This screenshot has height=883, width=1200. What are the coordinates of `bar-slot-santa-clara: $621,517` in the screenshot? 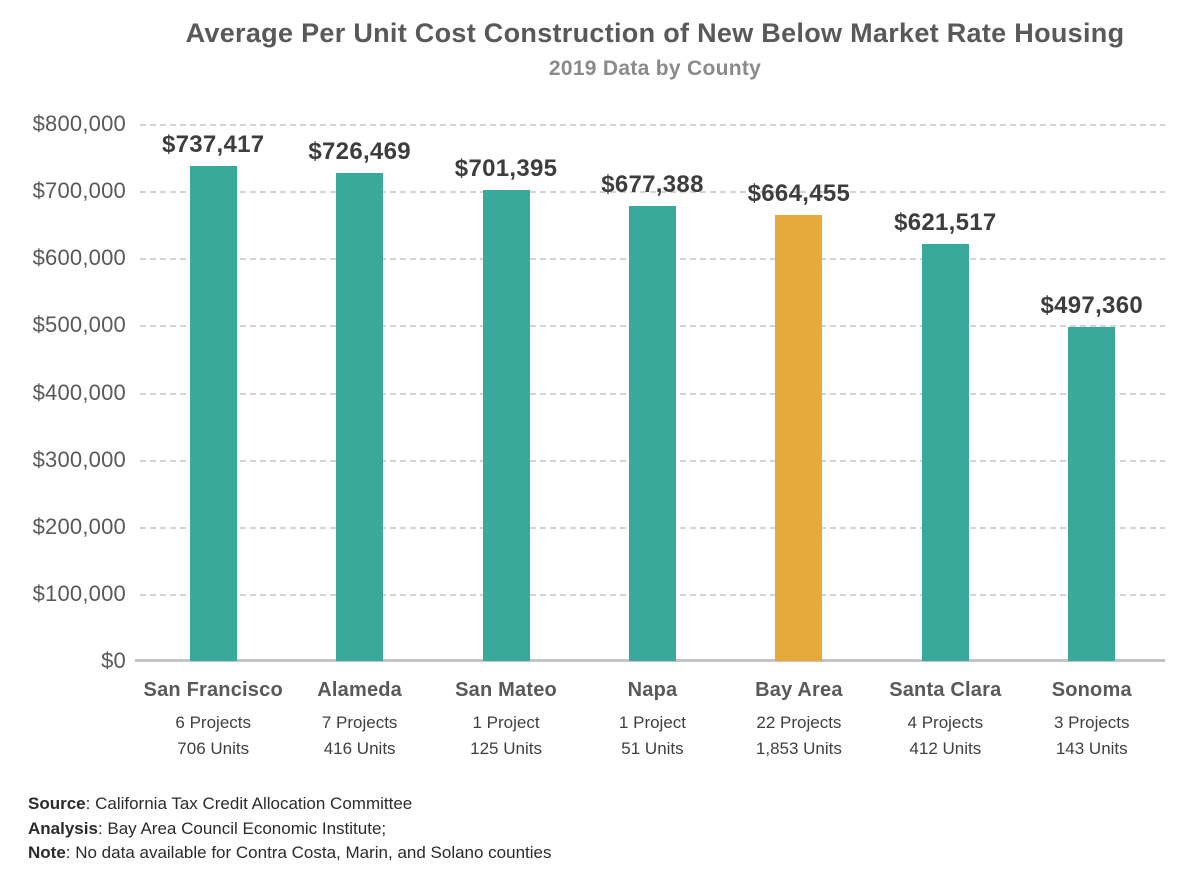 It's located at (945, 392).